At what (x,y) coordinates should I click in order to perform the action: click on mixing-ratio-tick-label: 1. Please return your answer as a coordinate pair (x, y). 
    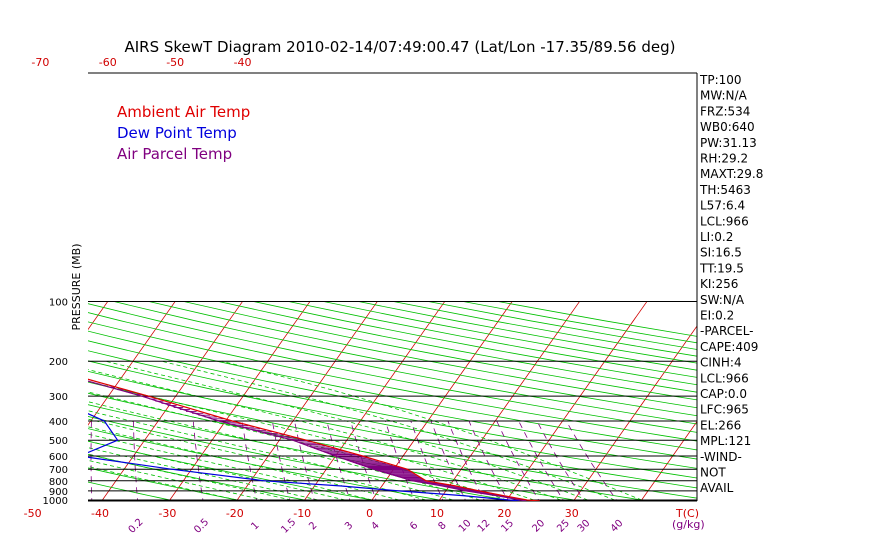
    Looking at the image, I should click on (255, 526).